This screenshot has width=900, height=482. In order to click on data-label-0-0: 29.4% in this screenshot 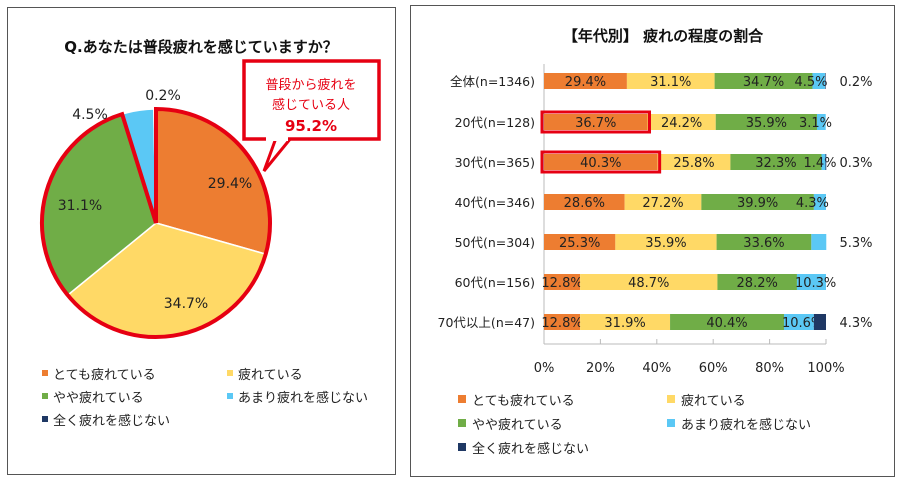, I will do `click(585, 82)`.